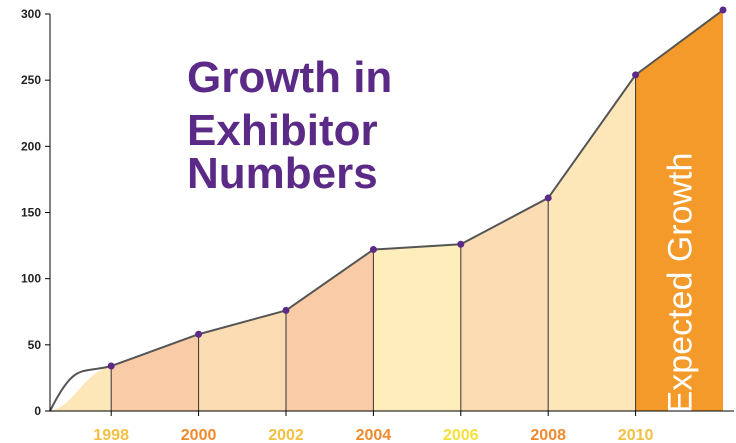 The image size is (736, 443). What do you see at coordinates (31, 146) in the screenshot?
I see `y-tick-label-200: 200` at bounding box center [31, 146].